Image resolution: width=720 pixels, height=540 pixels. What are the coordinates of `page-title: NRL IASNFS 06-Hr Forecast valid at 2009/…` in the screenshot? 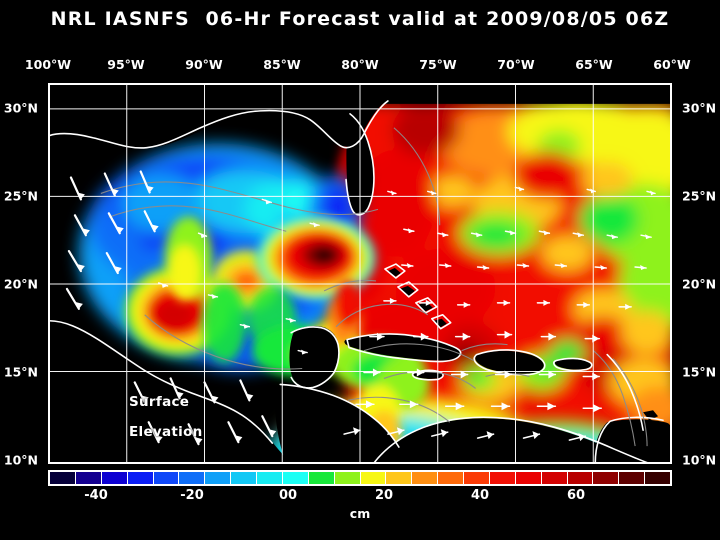 It's located at (360, 19).